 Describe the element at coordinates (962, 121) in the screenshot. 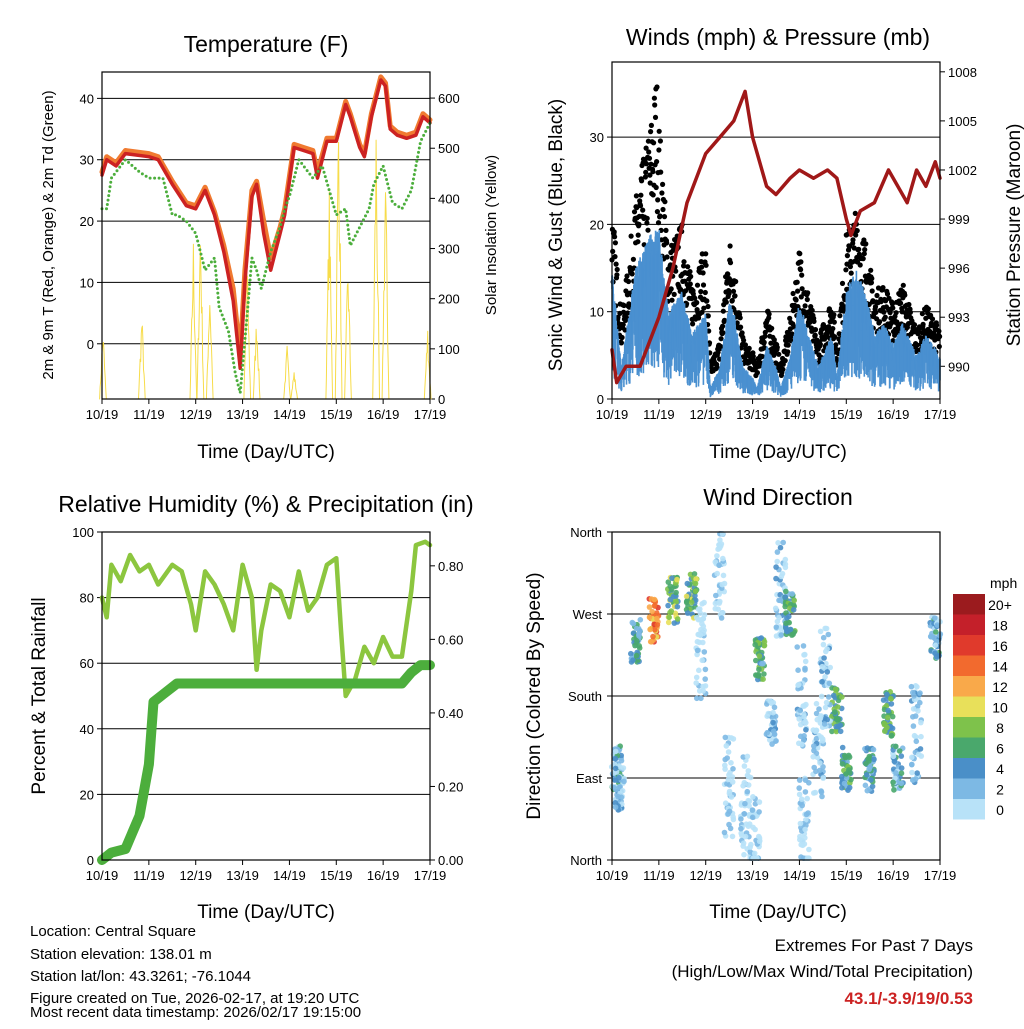

I see `y-tick-right-label: 1005` at that location.